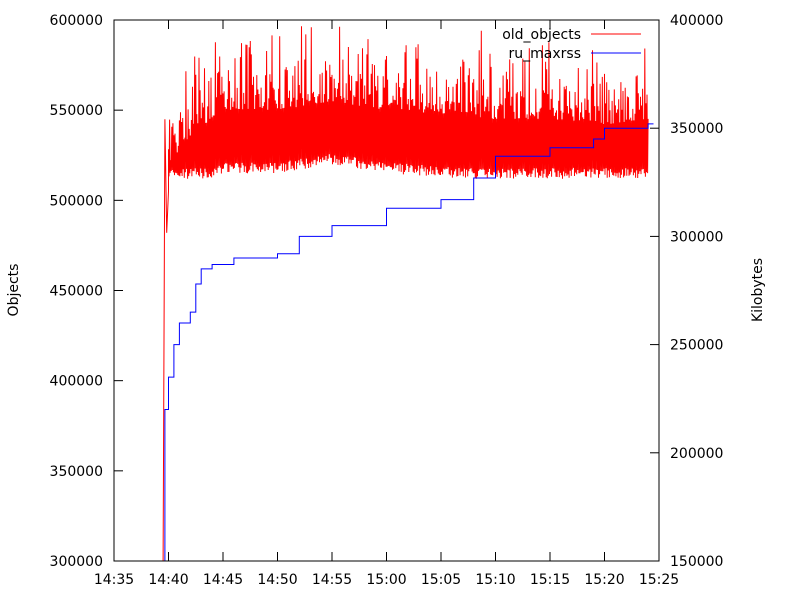 This screenshot has height=600, width=800. What do you see at coordinates (114, 580) in the screenshot?
I see `x-tick-label: 14:35` at bounding box center [114, 580].